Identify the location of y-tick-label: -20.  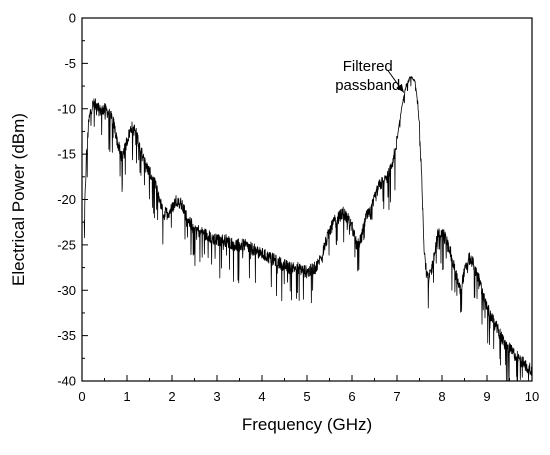
(66, 199).